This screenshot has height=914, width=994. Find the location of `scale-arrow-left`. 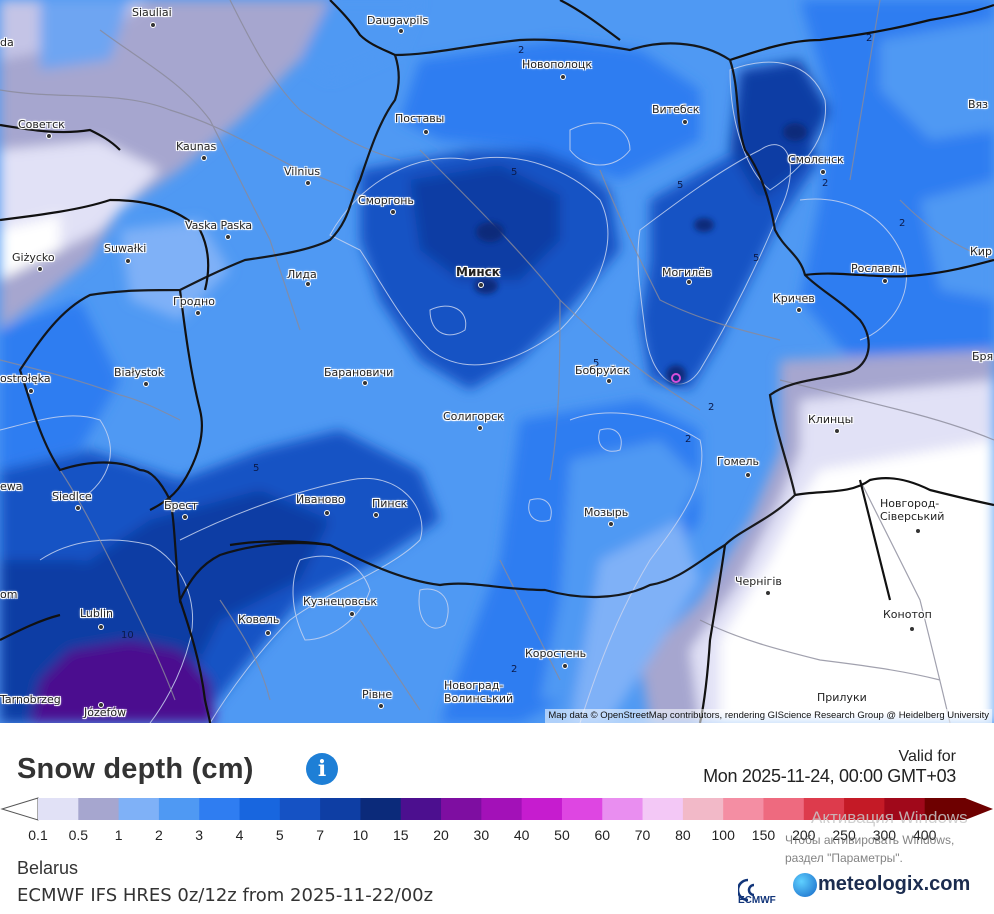

scale-arrow-left is located at coordinates (19, 809).